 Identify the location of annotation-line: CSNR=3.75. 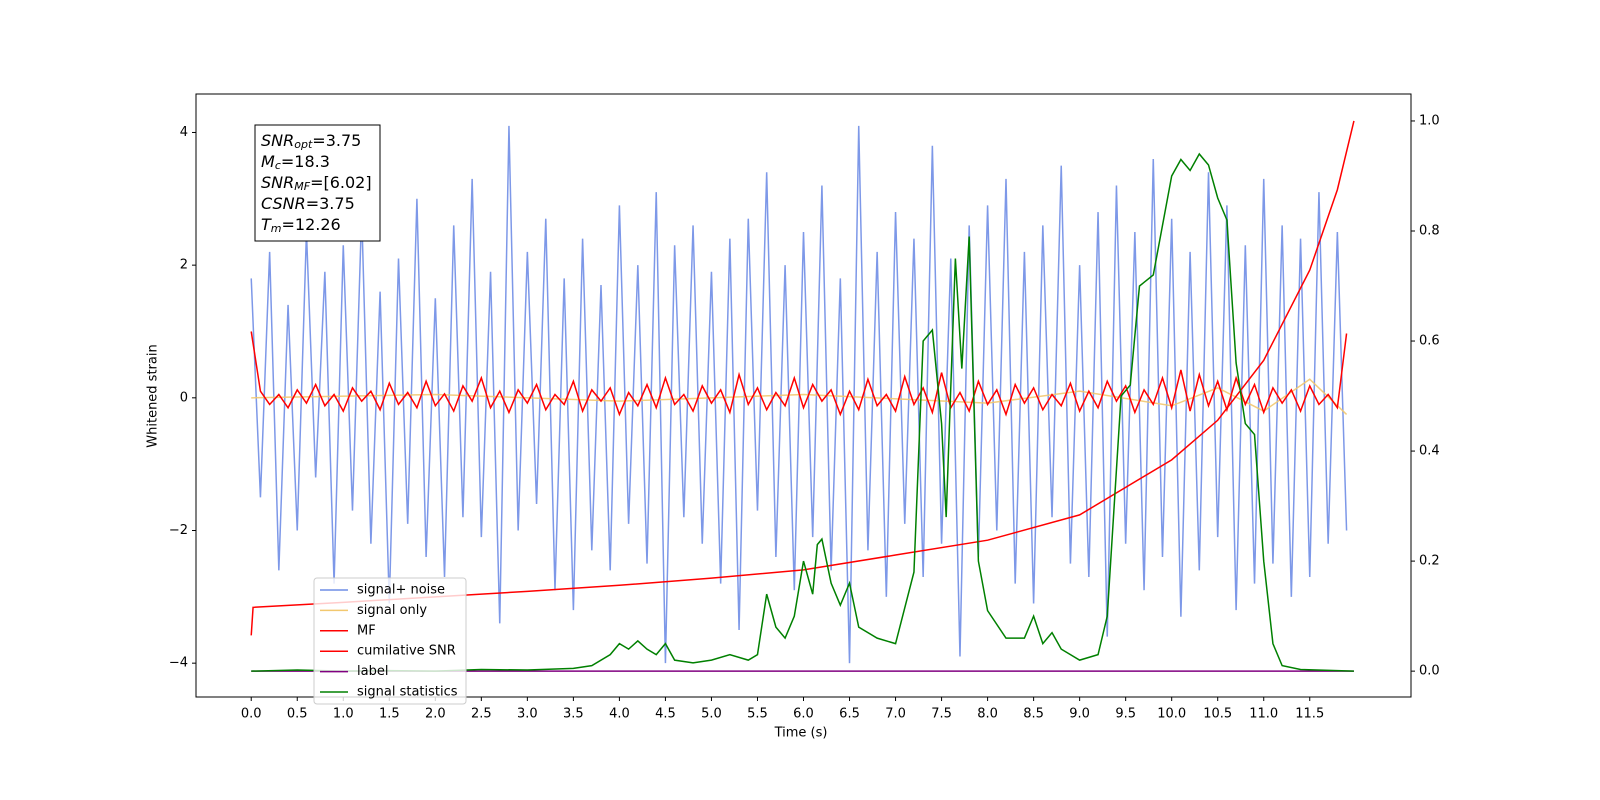
(308, 203).